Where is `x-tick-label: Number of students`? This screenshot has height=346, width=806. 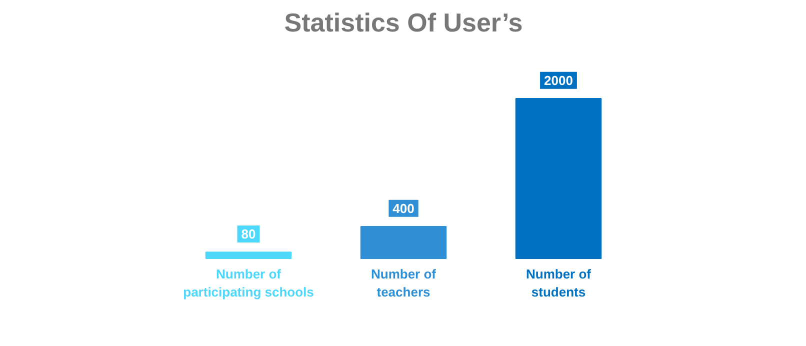
x-tick-label: Number of students is located at coordinates (559, 283).